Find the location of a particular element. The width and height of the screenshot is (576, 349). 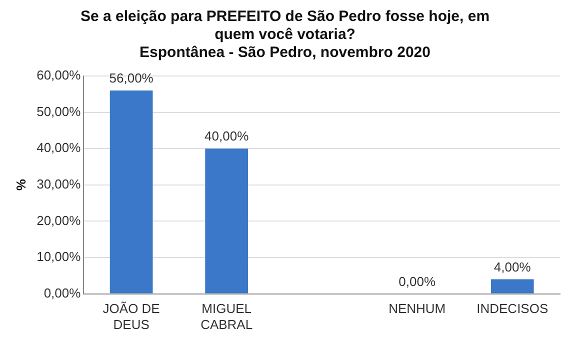

y-tick-label: 30,00% is located at coordinates (59, 184).